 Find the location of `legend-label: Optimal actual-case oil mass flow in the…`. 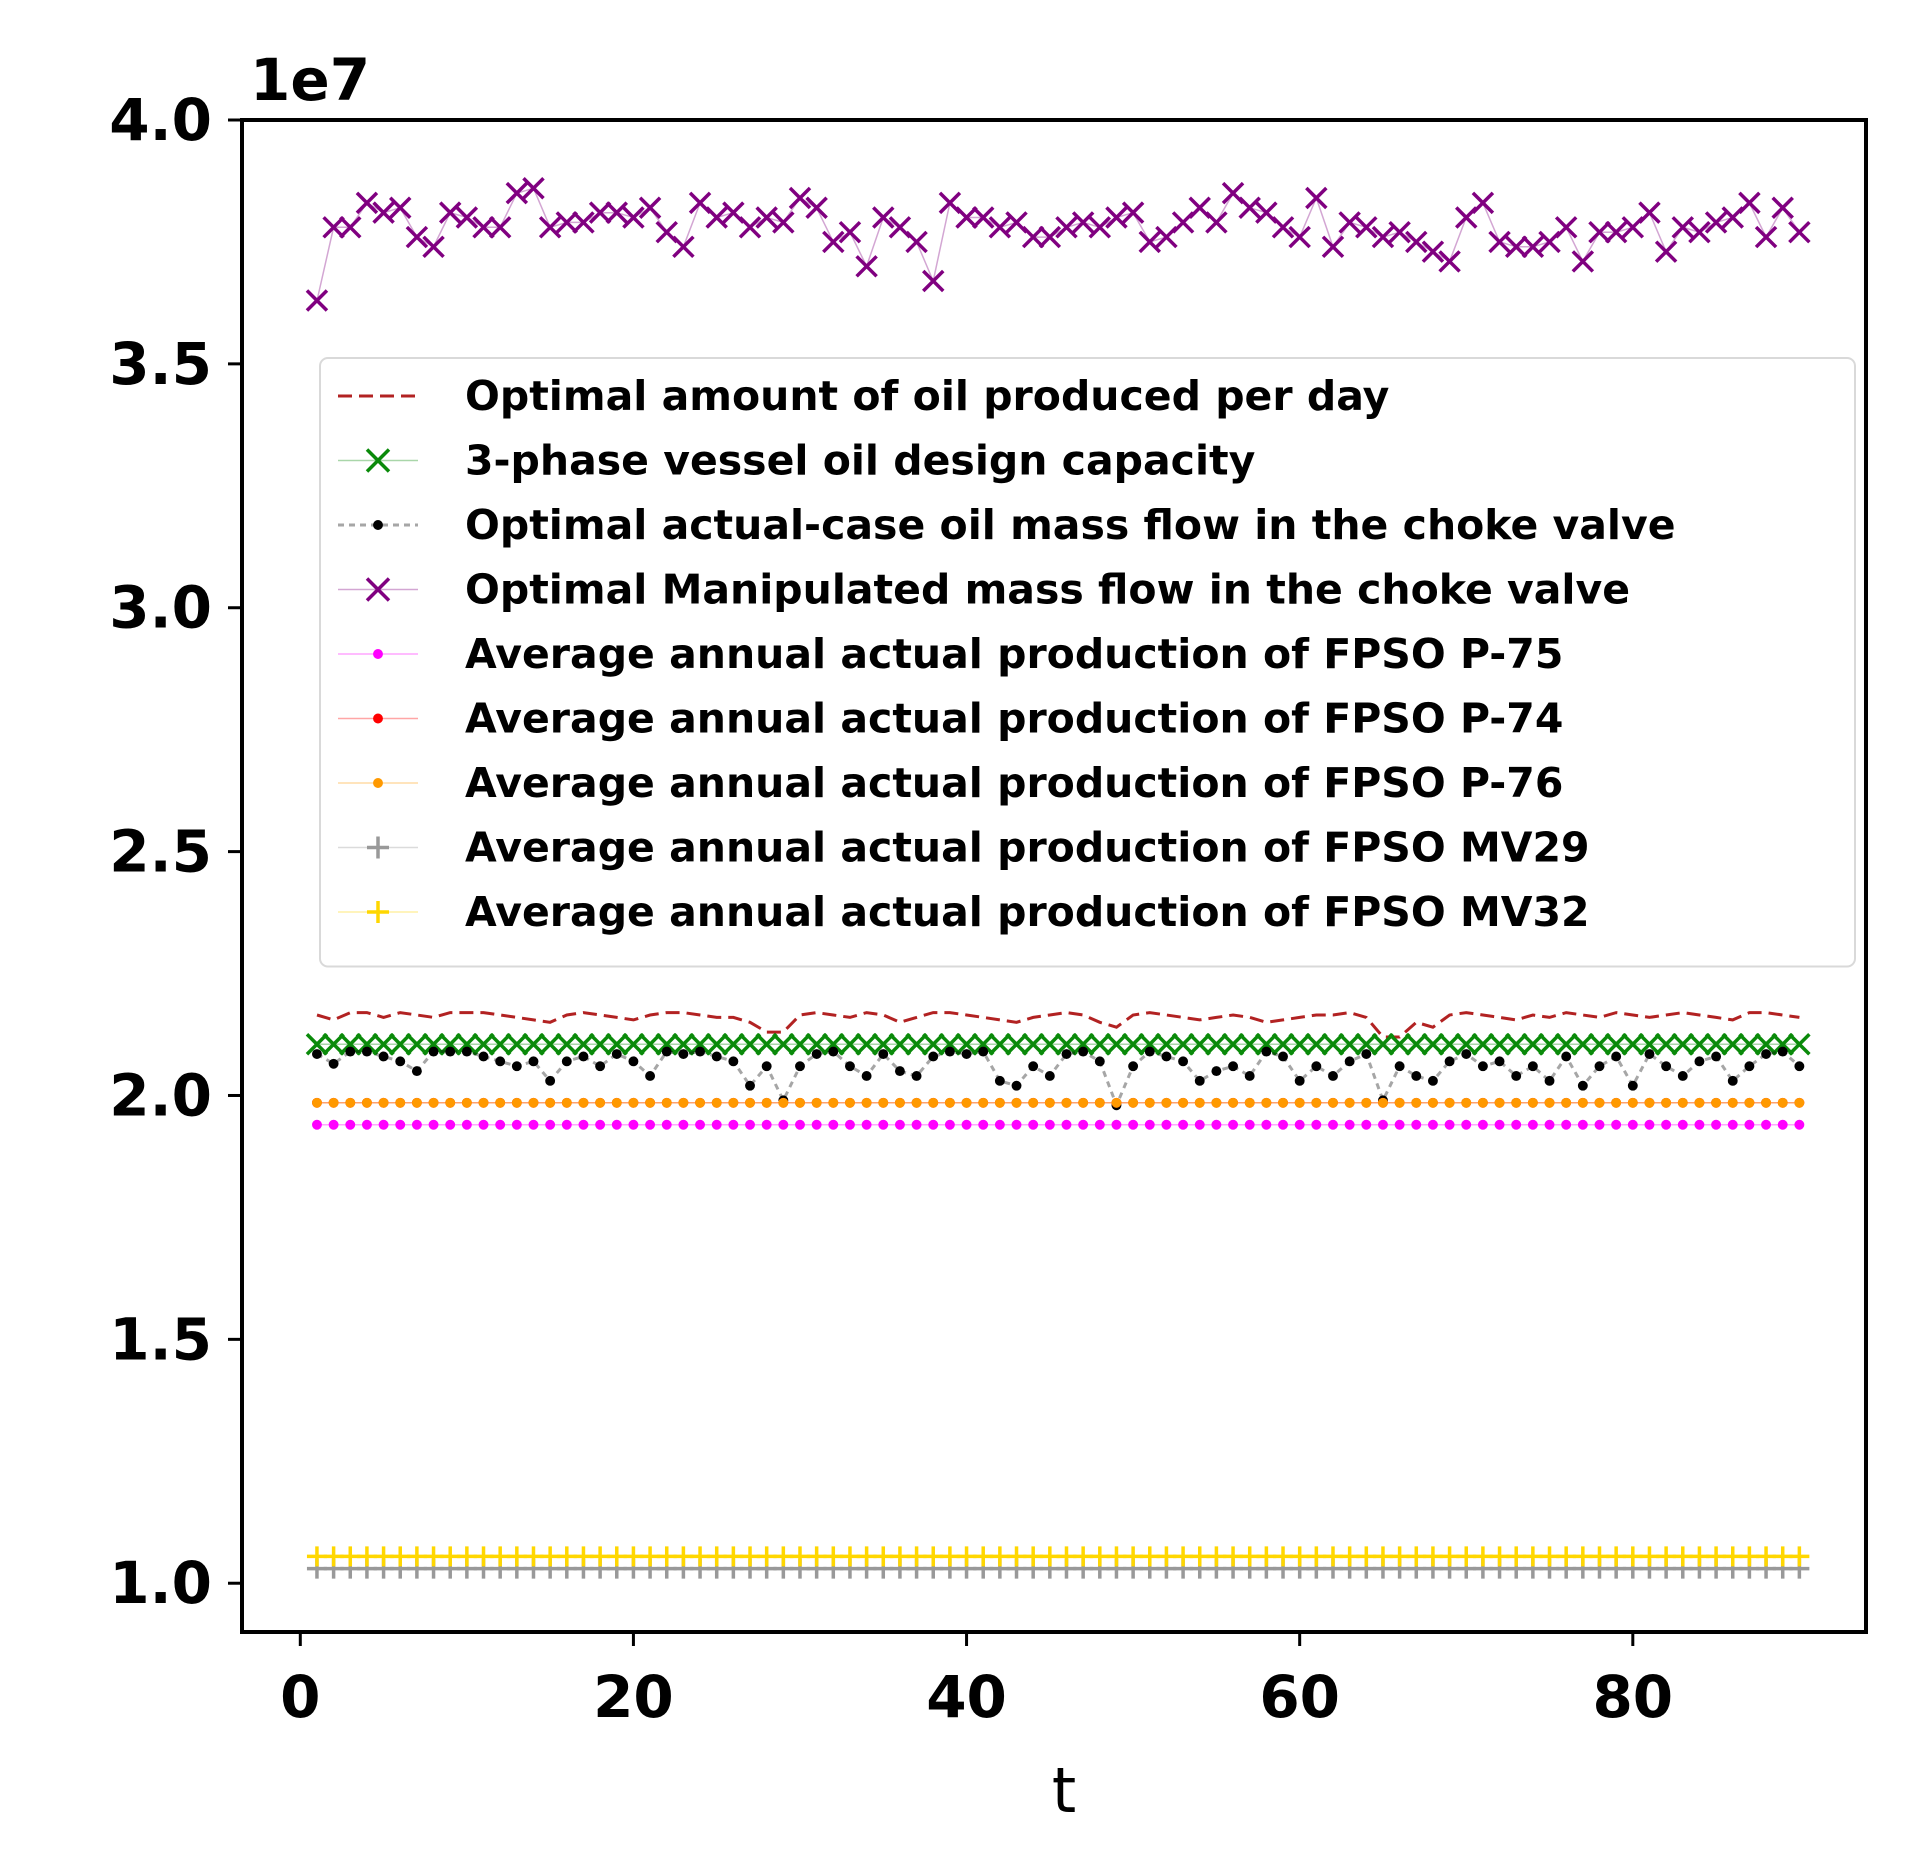

legend-label: Optimal actual-case oil mass flow in the… is located at coordinates (1070, 525).